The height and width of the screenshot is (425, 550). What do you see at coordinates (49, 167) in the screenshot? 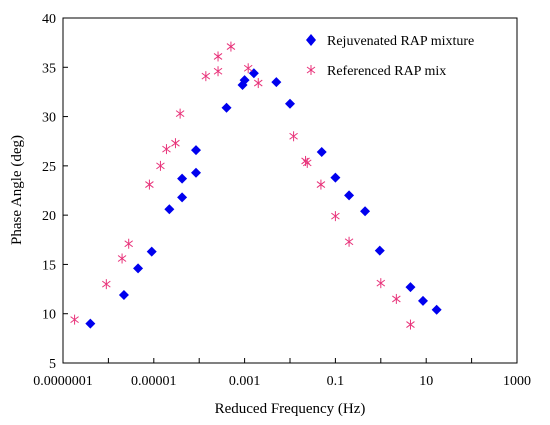
I see `y-tick-label: 25` at bounding box center [49, 167].